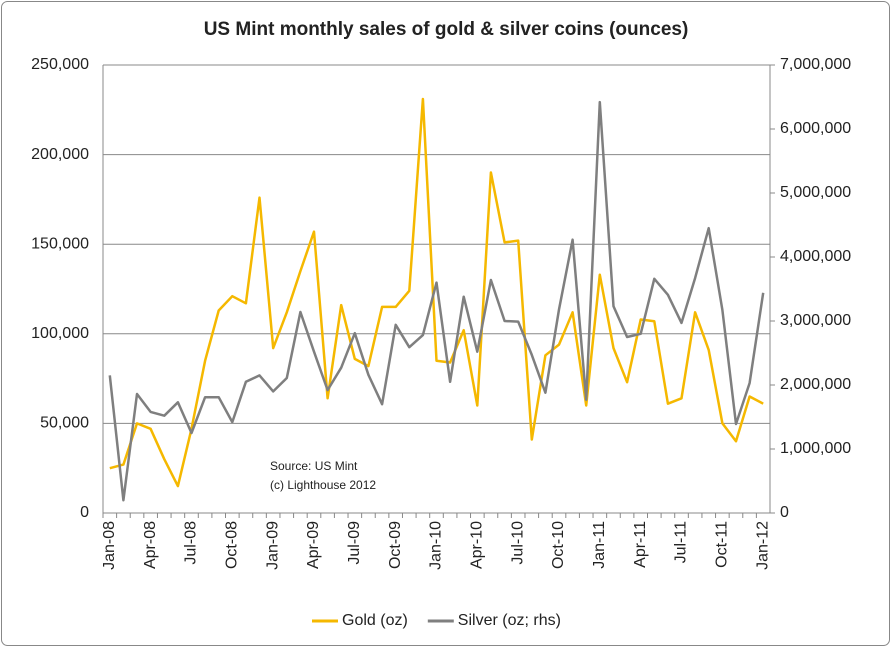 Image resolution: width=892 pixels, height=648 pixels. What do you see at coordinates (784, 512) in the screenshot?
I see `y2-tick-label: 0` at bounding box center [784, 512].